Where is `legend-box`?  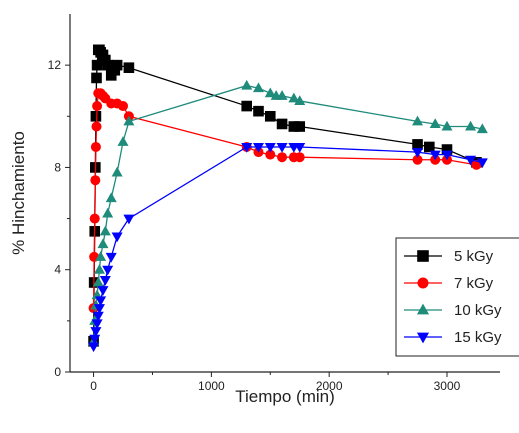
legend-box is located at coordinates (457, 297).